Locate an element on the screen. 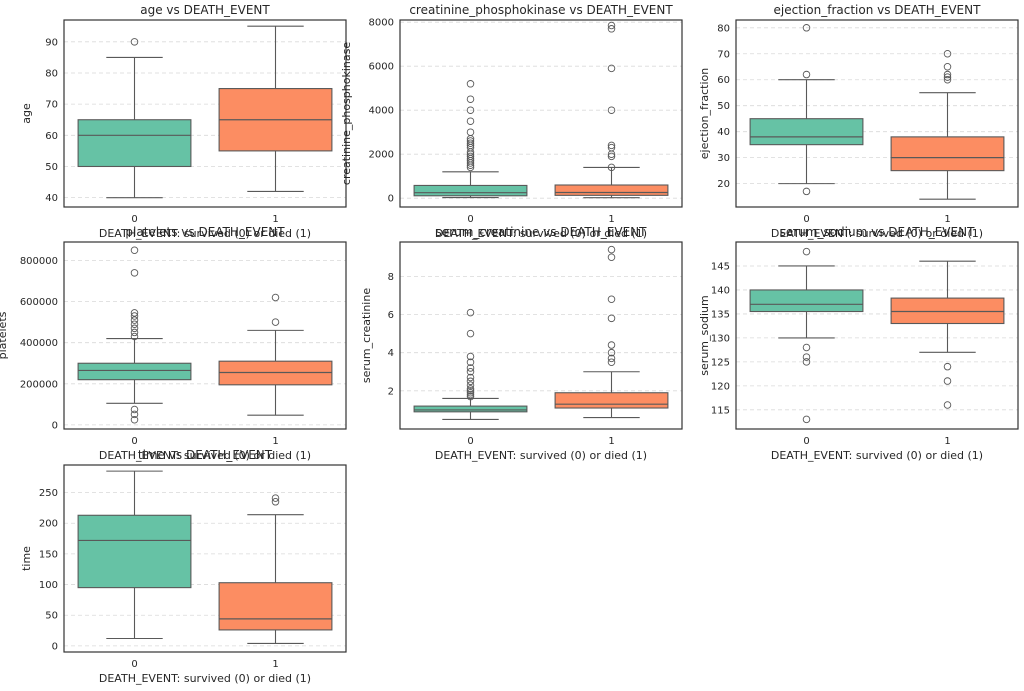 The image size is (1024, 691). y-tick-label: 250 is located at coordinates (48, 493).